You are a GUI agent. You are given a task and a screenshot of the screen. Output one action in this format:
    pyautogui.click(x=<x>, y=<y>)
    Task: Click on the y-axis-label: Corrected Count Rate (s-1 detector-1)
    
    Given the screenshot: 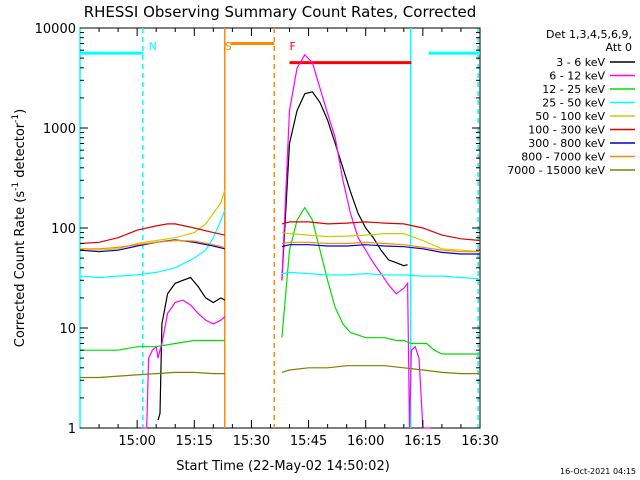 What is the action you would take?
    pyautogui.click(x=19, y=228)
    